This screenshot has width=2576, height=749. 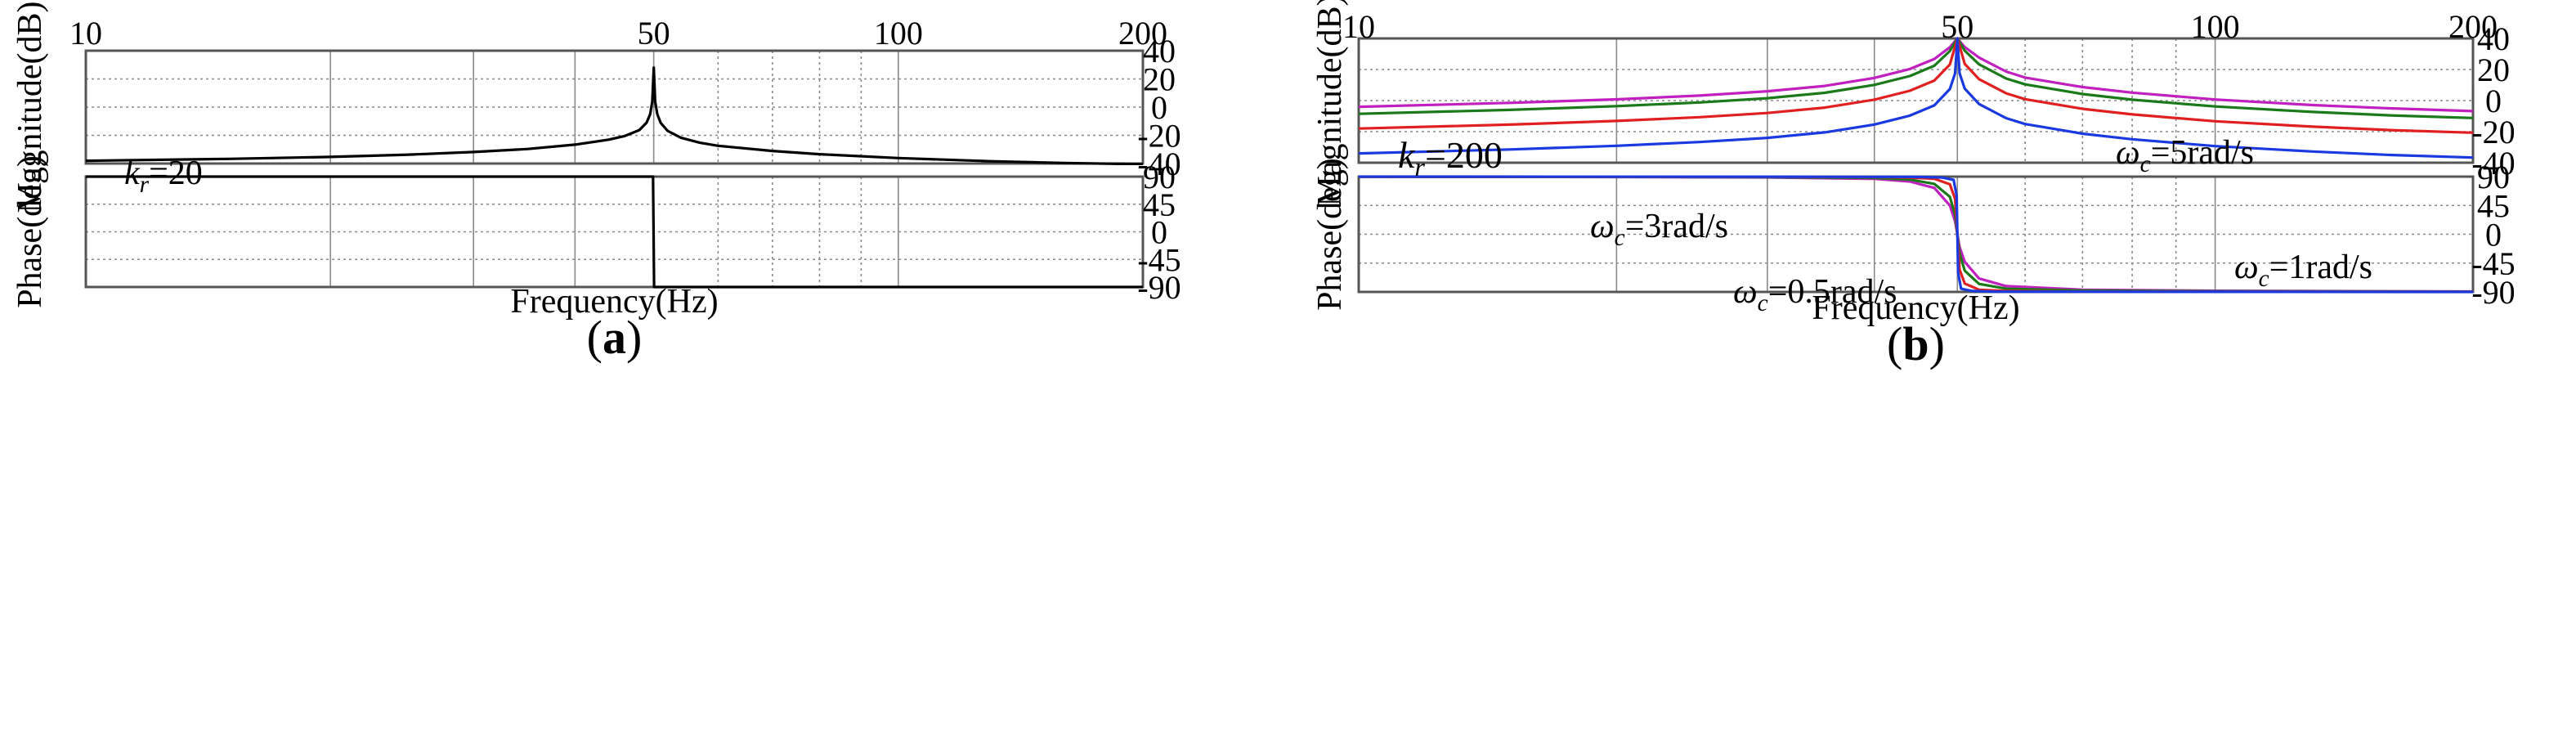 What do you see at coordinates (2185, 155) in the screenshot?
I see `series-label: ωc=5rad/s` at bounding box center [2185, 155].